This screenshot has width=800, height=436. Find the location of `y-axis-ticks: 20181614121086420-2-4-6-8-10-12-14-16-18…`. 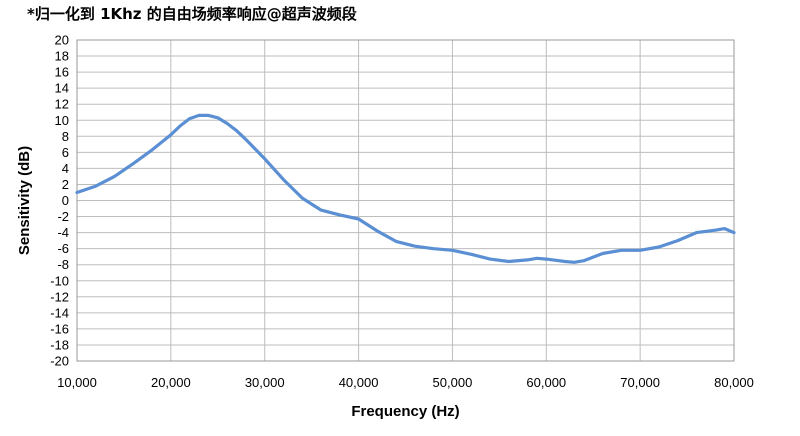

y-axis-ticks: 20181614121086420-2-4-6-8-10-12-14-16-18… is located at coordinates (59, 201).